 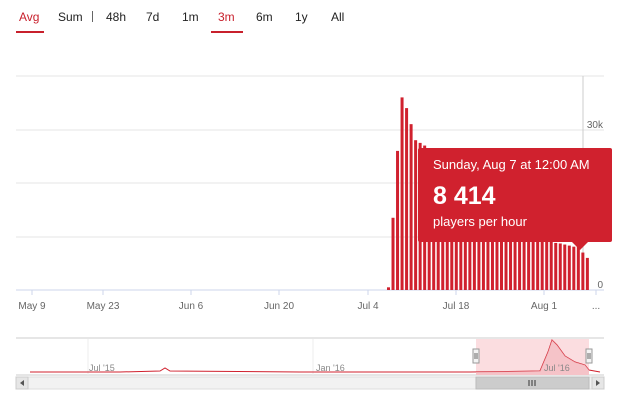 What do you see at coordinates (595, 205) in the screenshot?
I see `y-axis-ticks: 0 30k` at bounding box center [595, 205].